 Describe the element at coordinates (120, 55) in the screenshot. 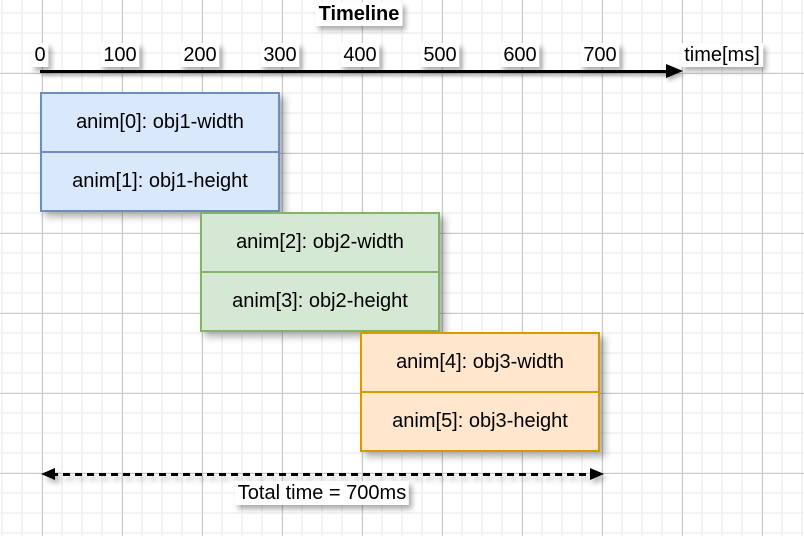

I see `axis-tick-100: 100` at that location.